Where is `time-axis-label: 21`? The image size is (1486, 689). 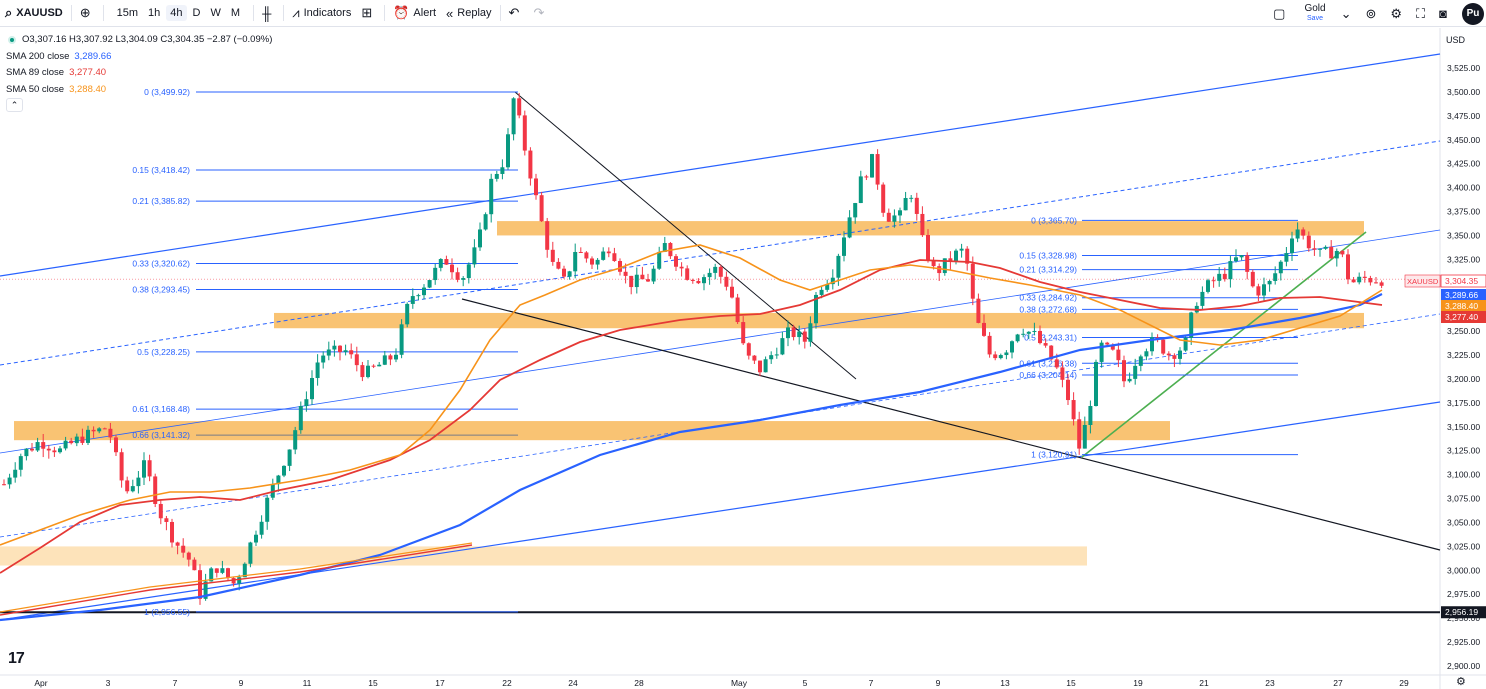
time-axis-label: 21 is located at coordinates (1204, 683).